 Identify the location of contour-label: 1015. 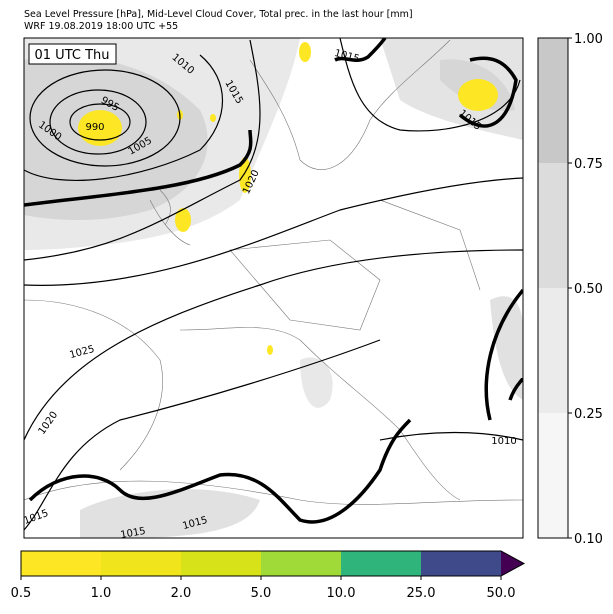
(133, 533).